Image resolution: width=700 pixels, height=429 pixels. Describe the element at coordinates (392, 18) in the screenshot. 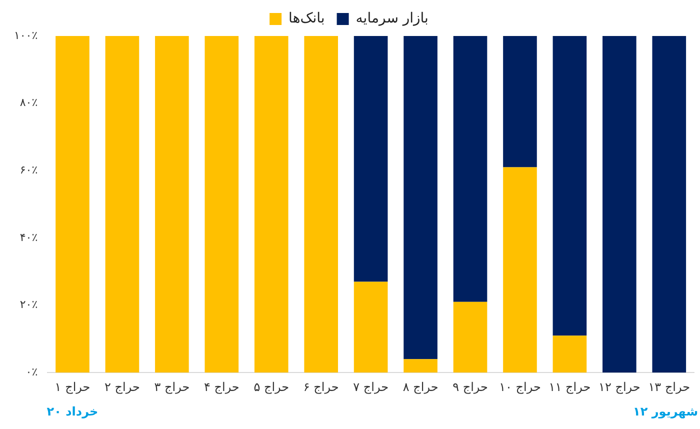

I see `legend-label: بازار سرمایه` at that location.